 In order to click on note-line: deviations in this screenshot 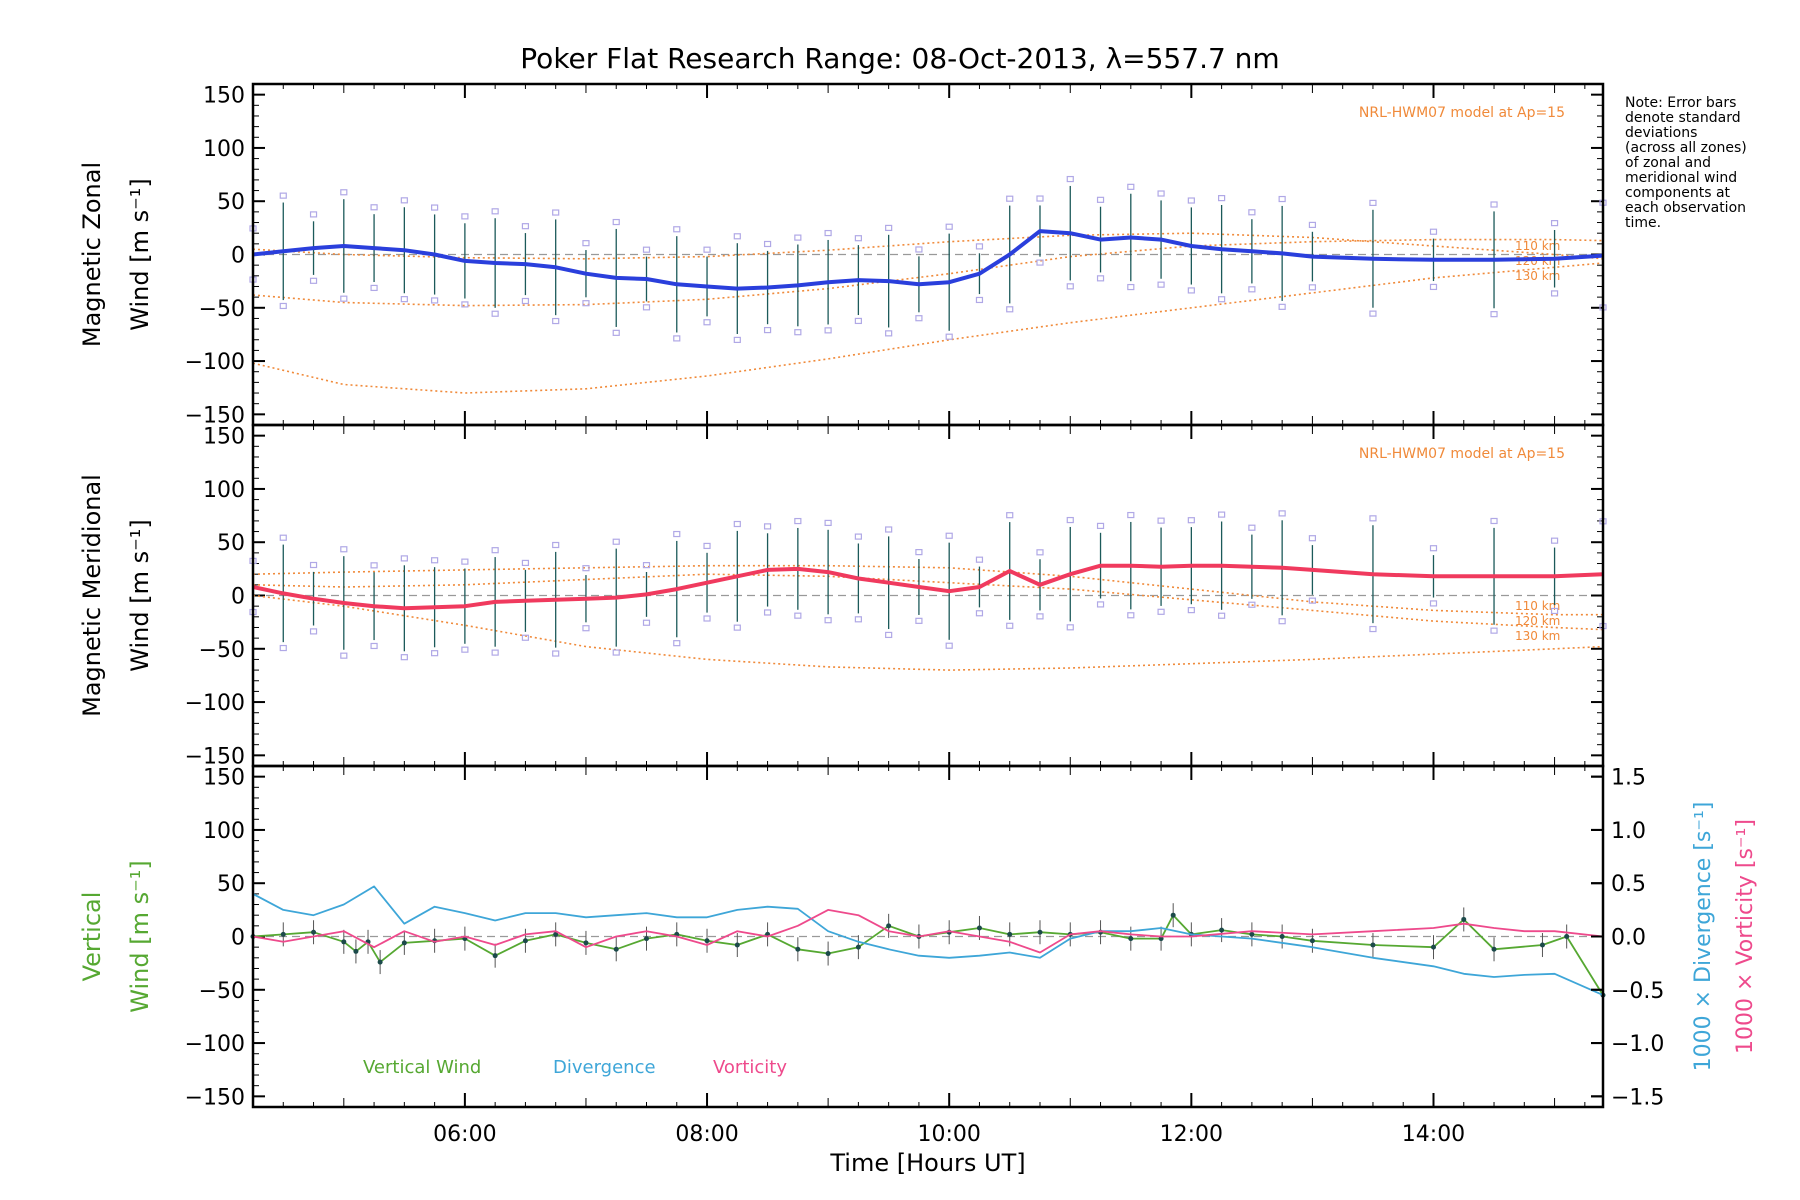, I will do `click(1661, 133)`.